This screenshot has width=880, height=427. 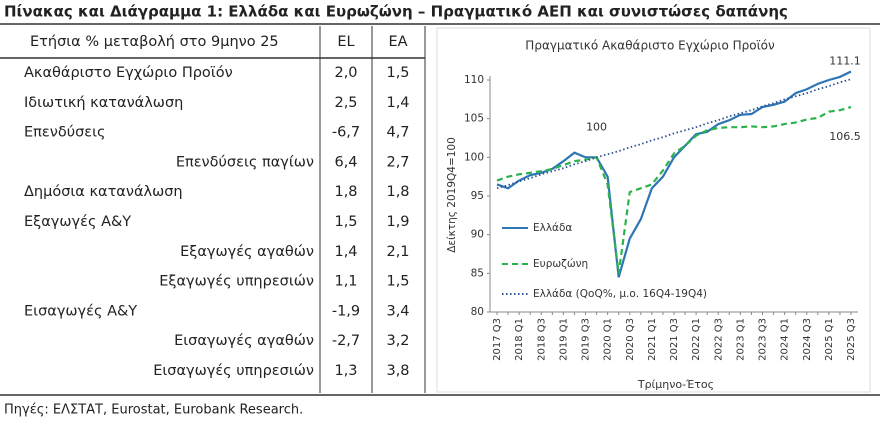 I want to click on cell: 1,3, so click(x=345, y=371).